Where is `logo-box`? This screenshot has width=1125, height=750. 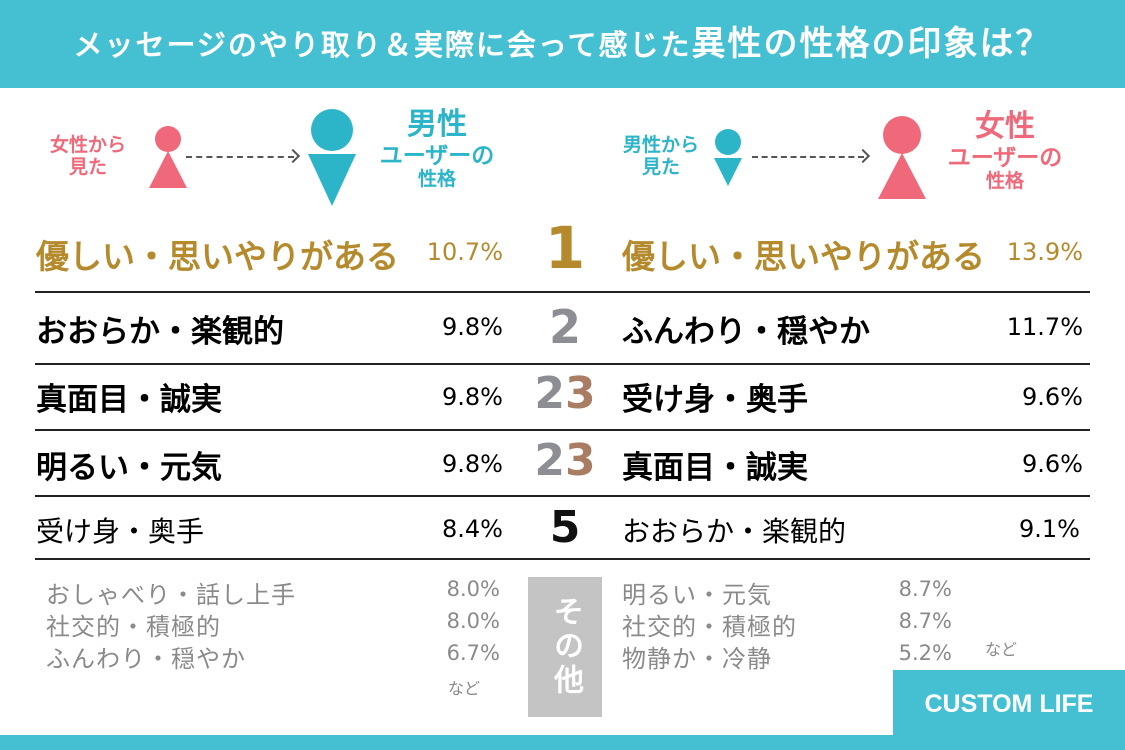
logo-box is located at coordinates (1009, 704).